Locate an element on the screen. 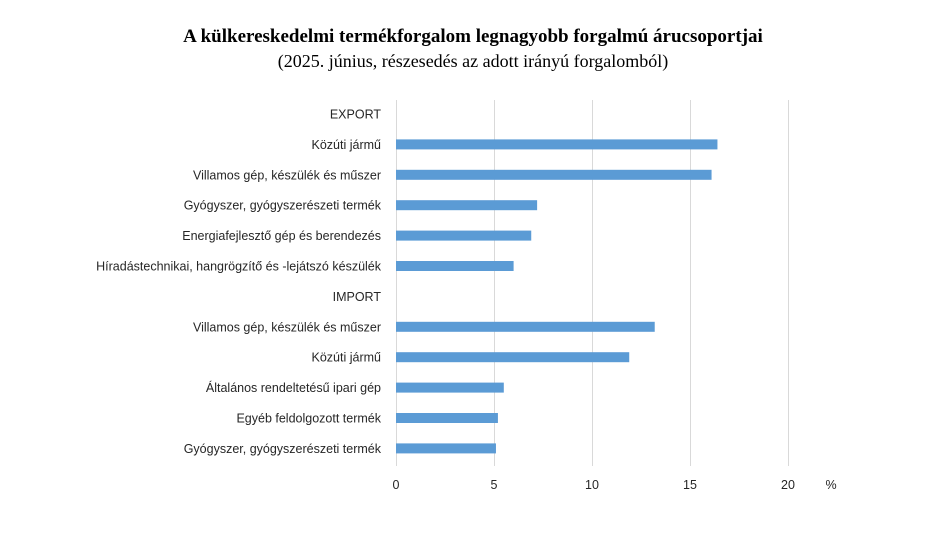 This screenshot has height=546, width=946. x-tick-label: 20 is located at coordinates (788, 485).